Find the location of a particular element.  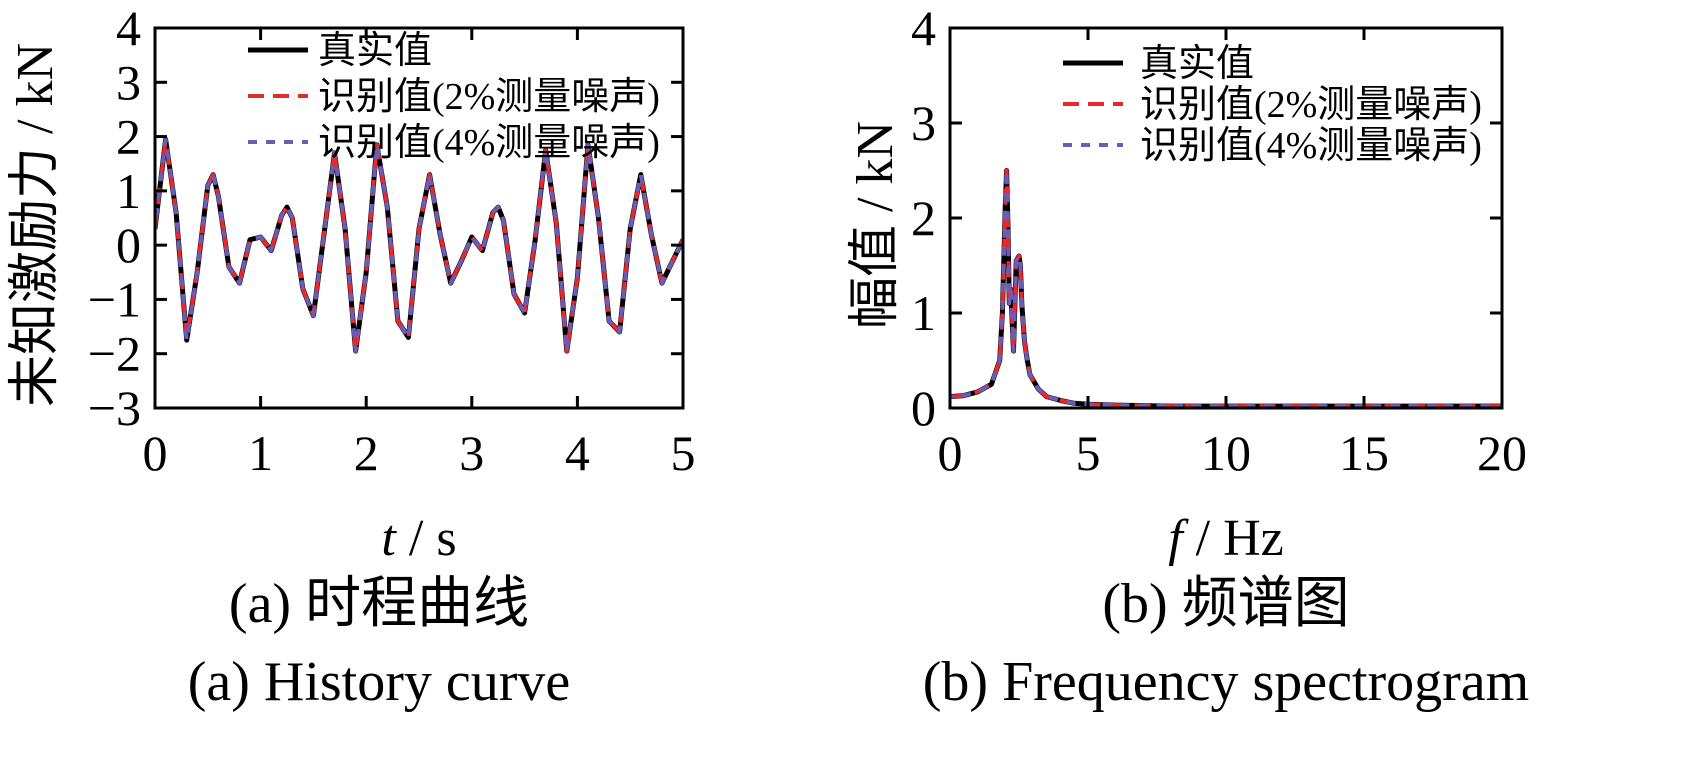

y-axis-label: 幅值 / kN is located at coordinates (875, 225).